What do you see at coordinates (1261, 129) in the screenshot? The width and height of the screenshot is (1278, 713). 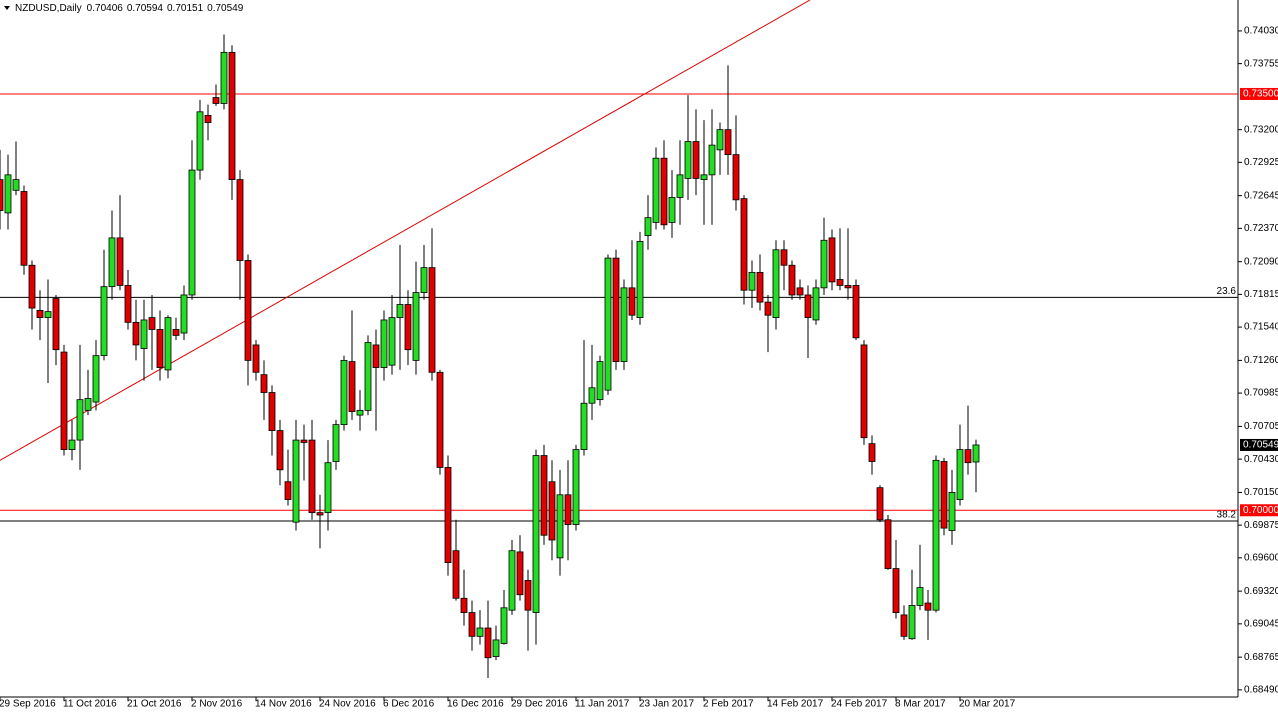 I see `y-tick-label: 0.73200` at bounding box center [1261, 129].